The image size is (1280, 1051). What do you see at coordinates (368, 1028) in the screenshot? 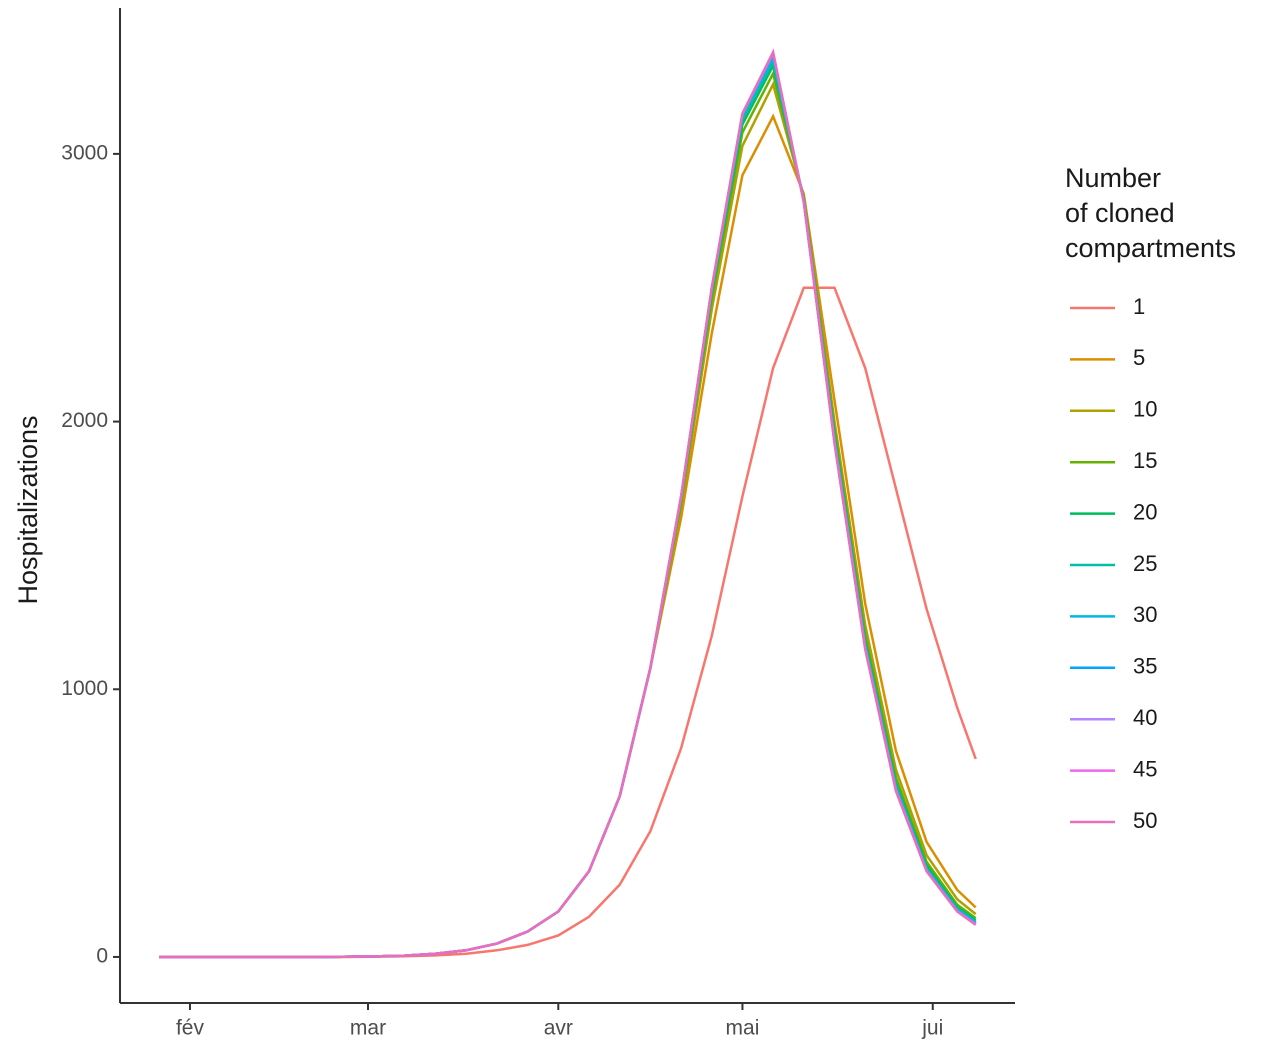
I see `x-tick-label: mar` at bounding box center [368, 1028].